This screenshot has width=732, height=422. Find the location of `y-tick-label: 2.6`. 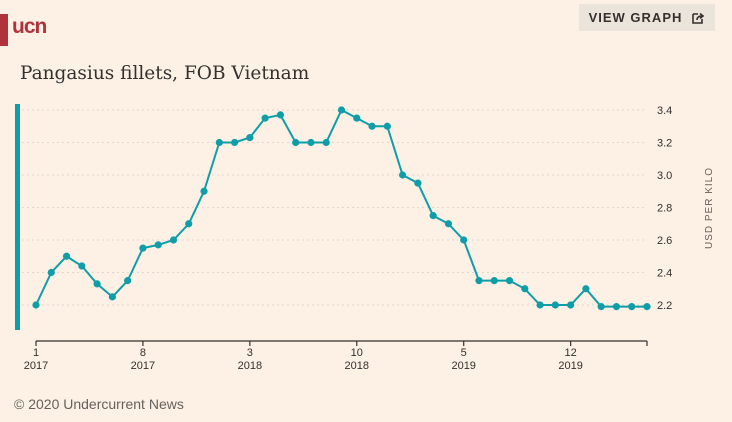

y-tick-label: 2.6 is located at coordinates (664, 241).